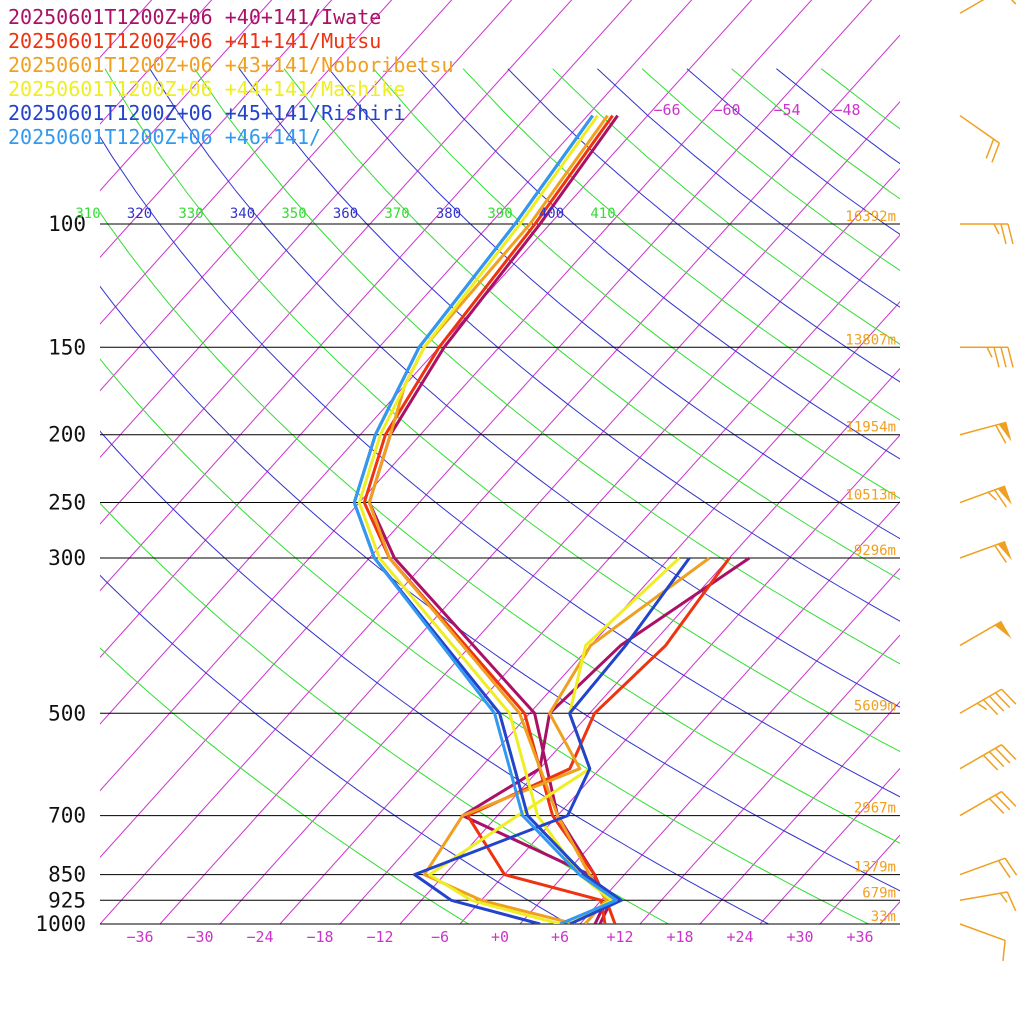  What do you see at coordinates (190, 214) in the screenshot?
I see `theta-label: 330` at bounding box center [190, 214].